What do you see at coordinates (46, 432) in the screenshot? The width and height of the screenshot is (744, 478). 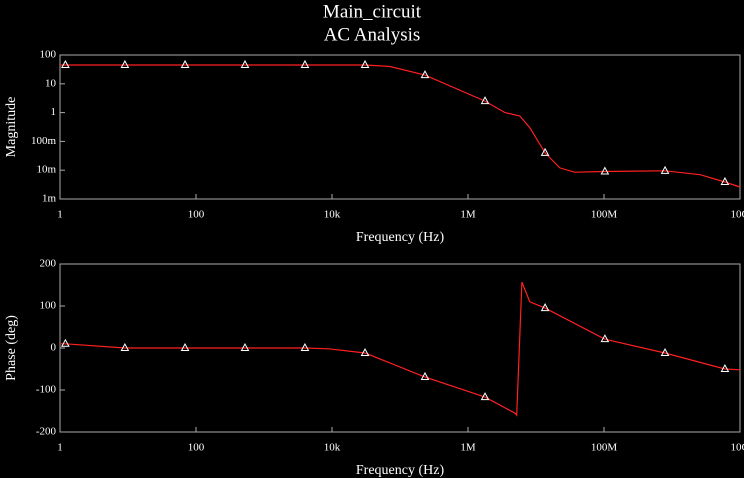 I see `y-tick-label: -200` at bounding box center [46, 432].